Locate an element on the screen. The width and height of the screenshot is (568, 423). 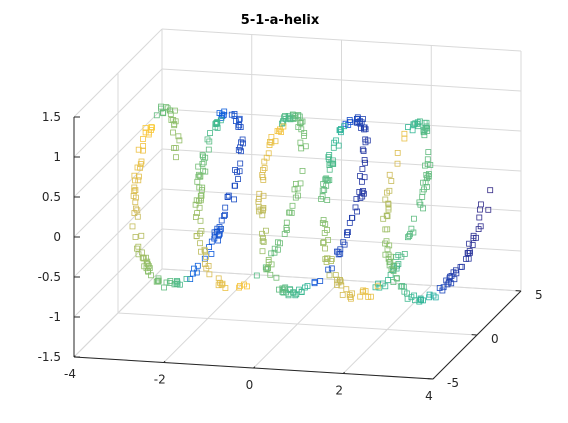
x-tick-label: 4 is located at coordinates (429, 396).